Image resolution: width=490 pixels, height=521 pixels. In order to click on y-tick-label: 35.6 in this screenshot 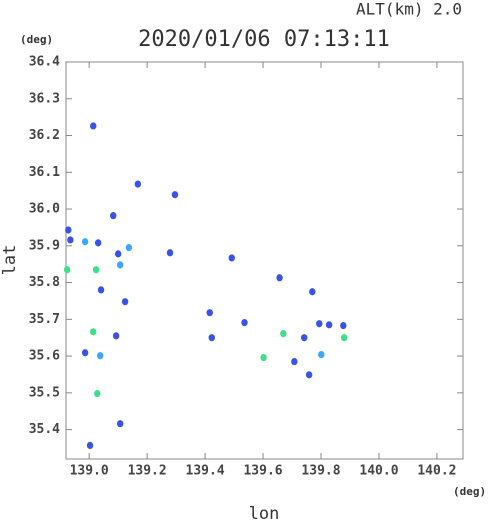, I will do `click(44, 356)`.